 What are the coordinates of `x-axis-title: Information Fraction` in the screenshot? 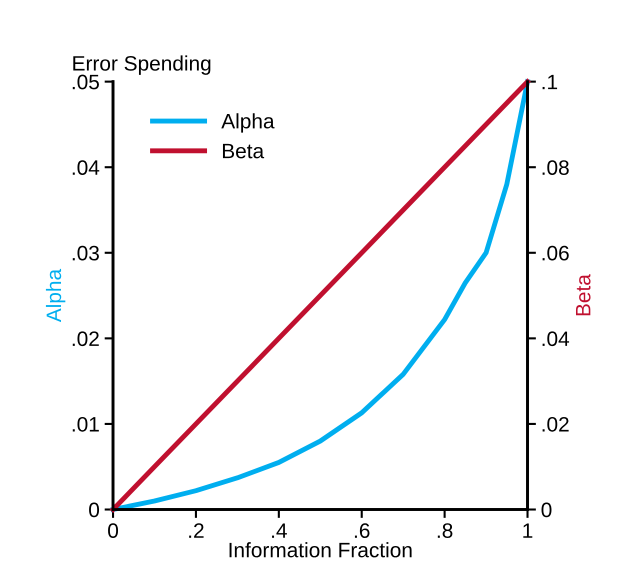 It's located at (321, 550).